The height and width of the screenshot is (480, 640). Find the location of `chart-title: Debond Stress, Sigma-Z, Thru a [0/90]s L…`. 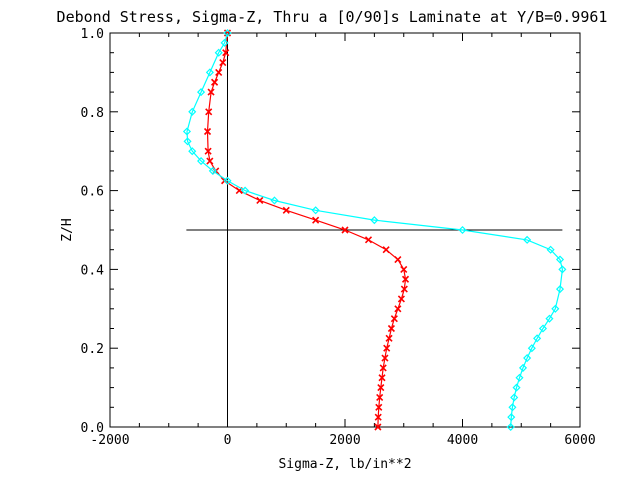

chart-title: Debond Stress, Sigma-Z, Thru a [0/90]s L… is located at coordinates (332, 17).